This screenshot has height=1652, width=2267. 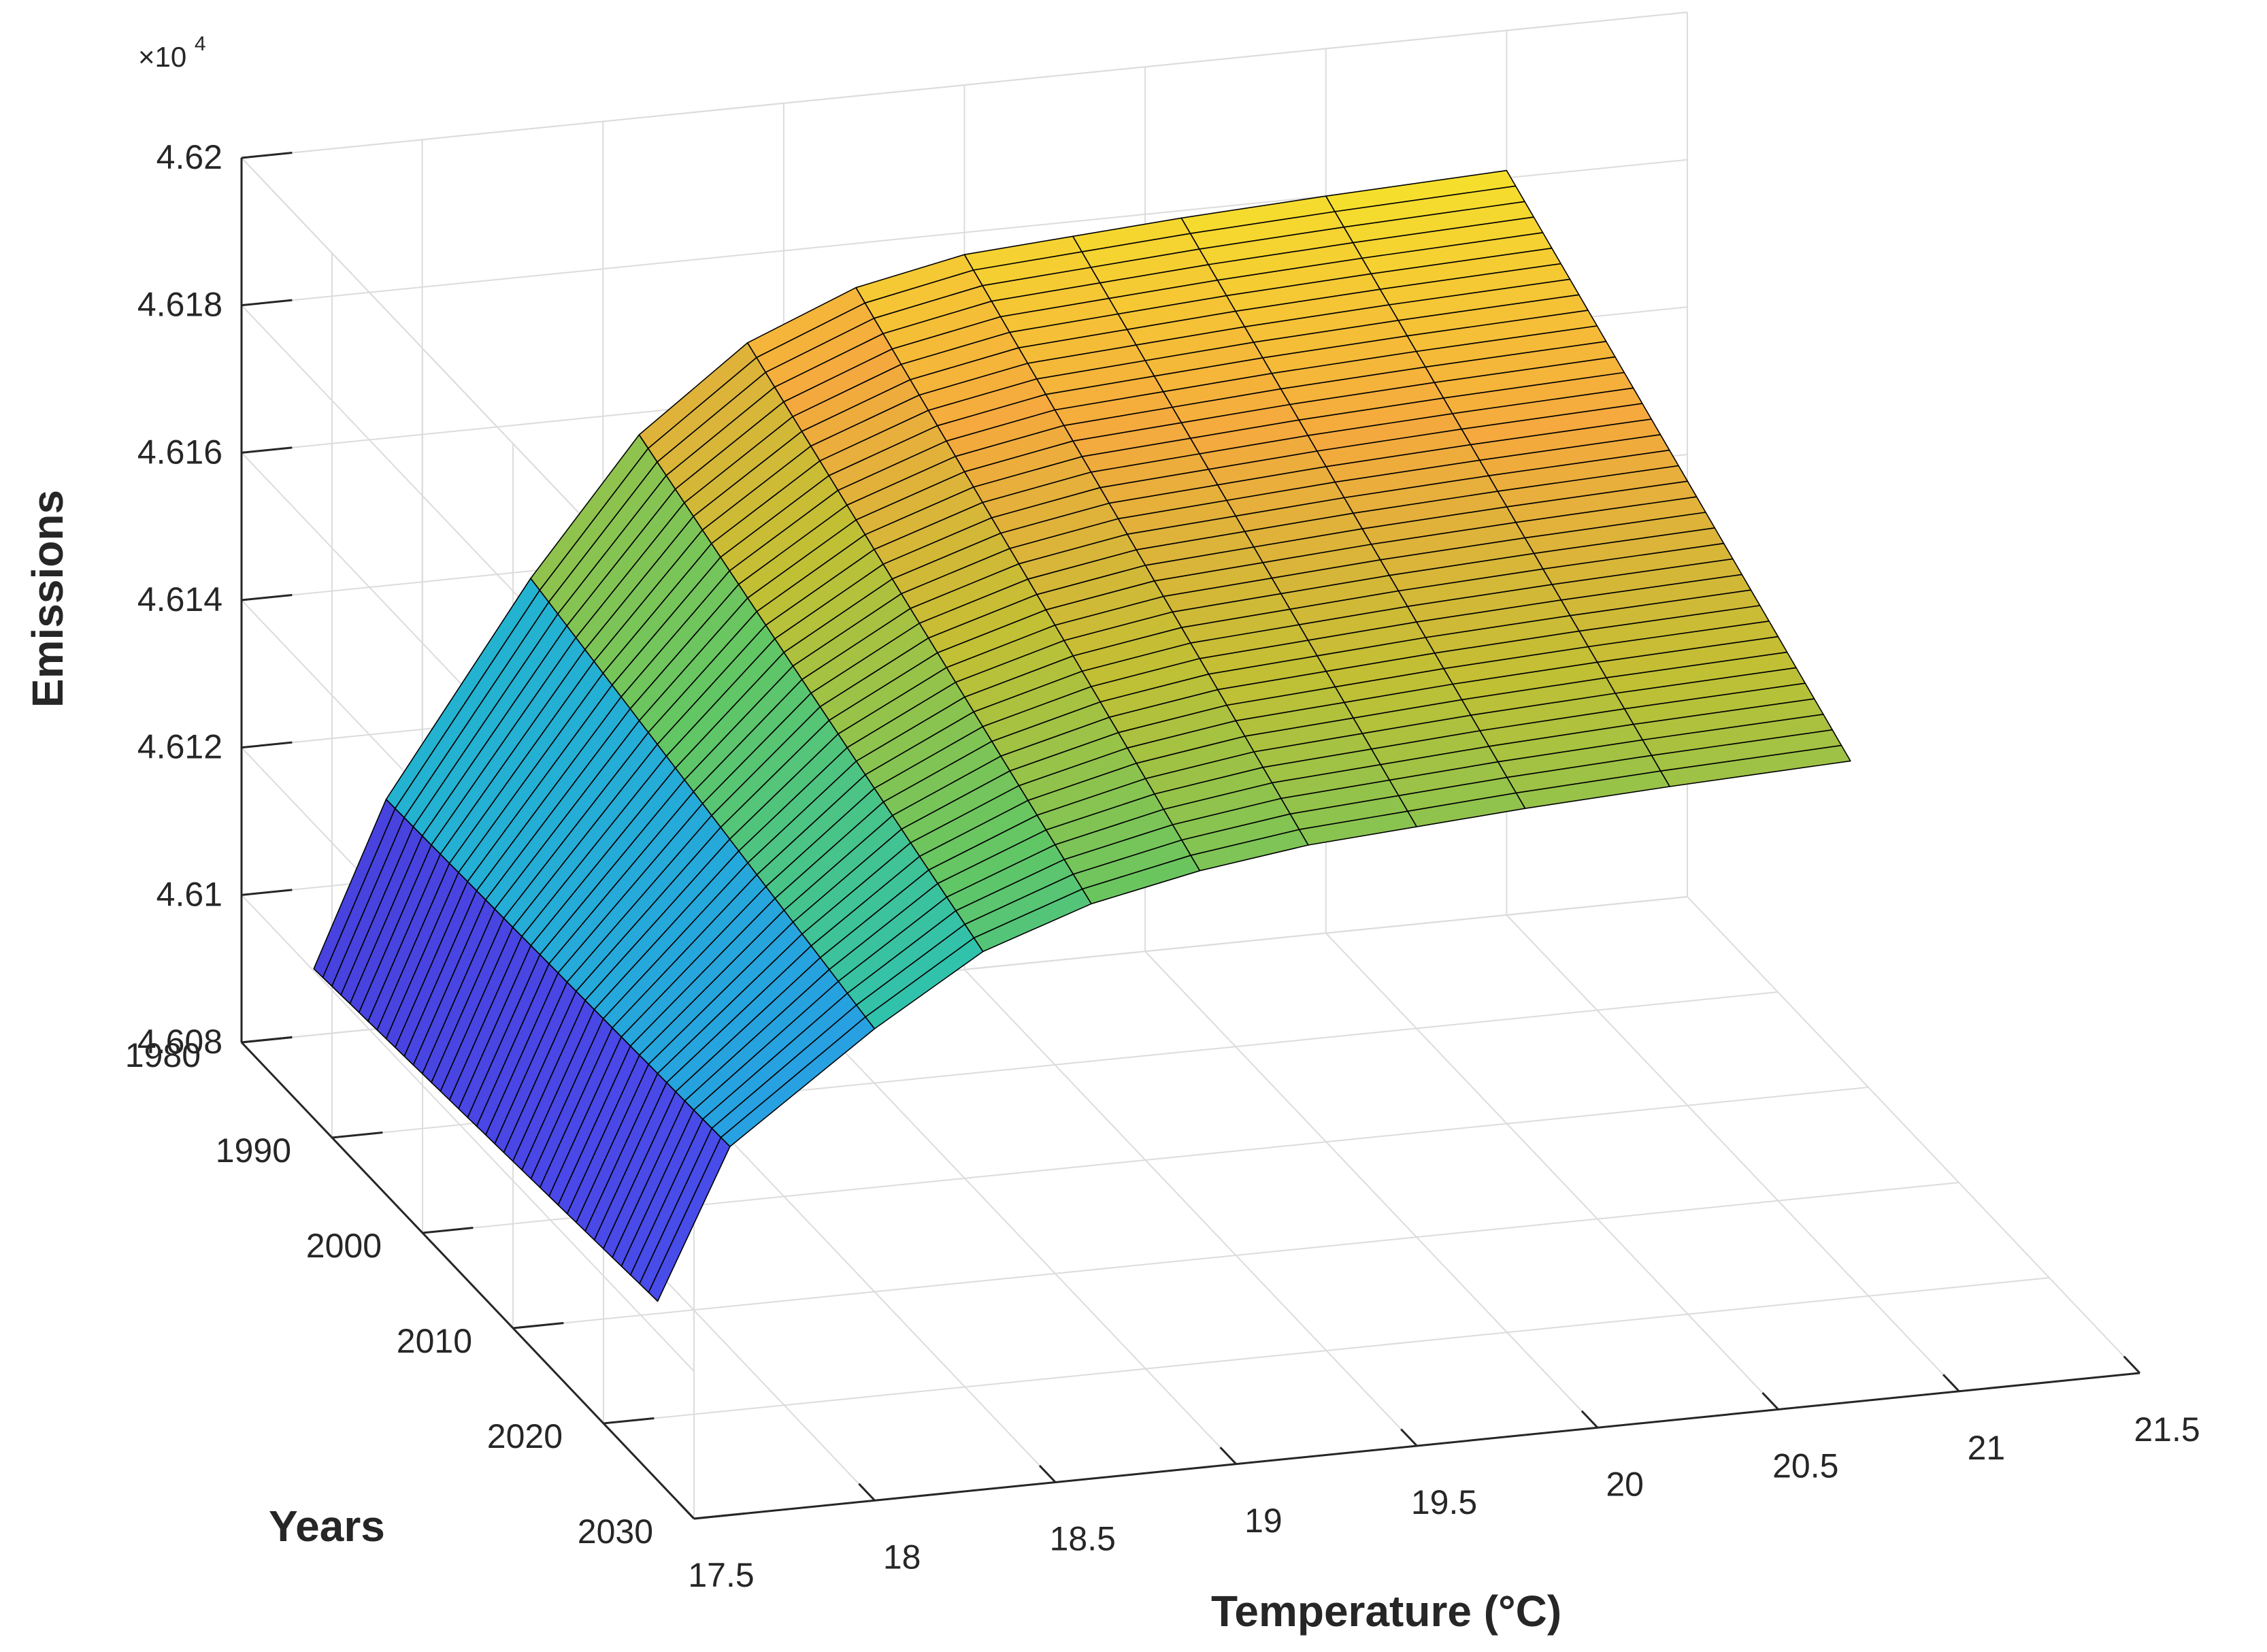 What do you see at coordinates (2167, 1430) in the screenshot?
I see `x-tick-label: 21.5` at bounding box center [2167, 1430].